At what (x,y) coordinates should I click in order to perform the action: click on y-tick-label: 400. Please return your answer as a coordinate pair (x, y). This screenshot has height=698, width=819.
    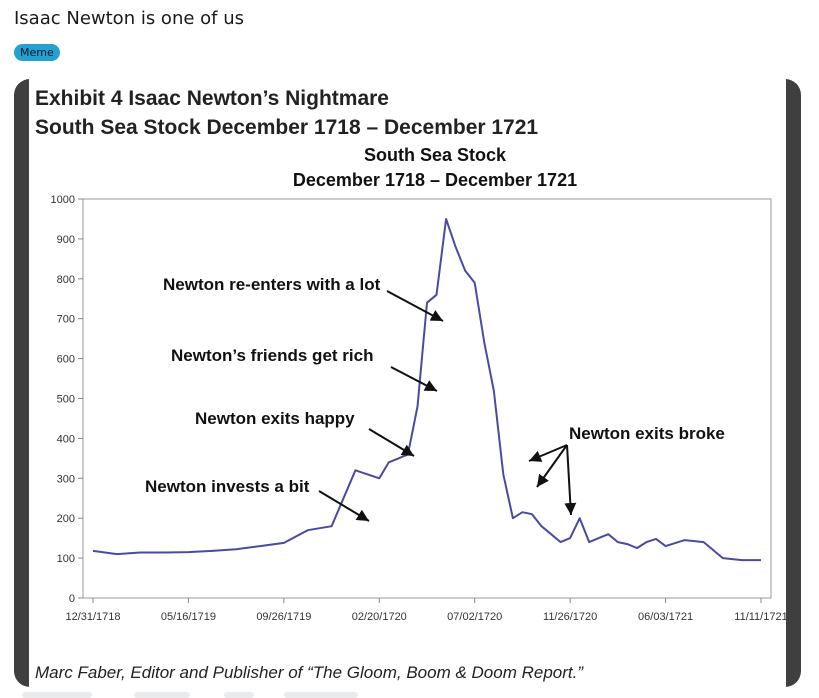
    Looking at the image, I should click on (66, 439).